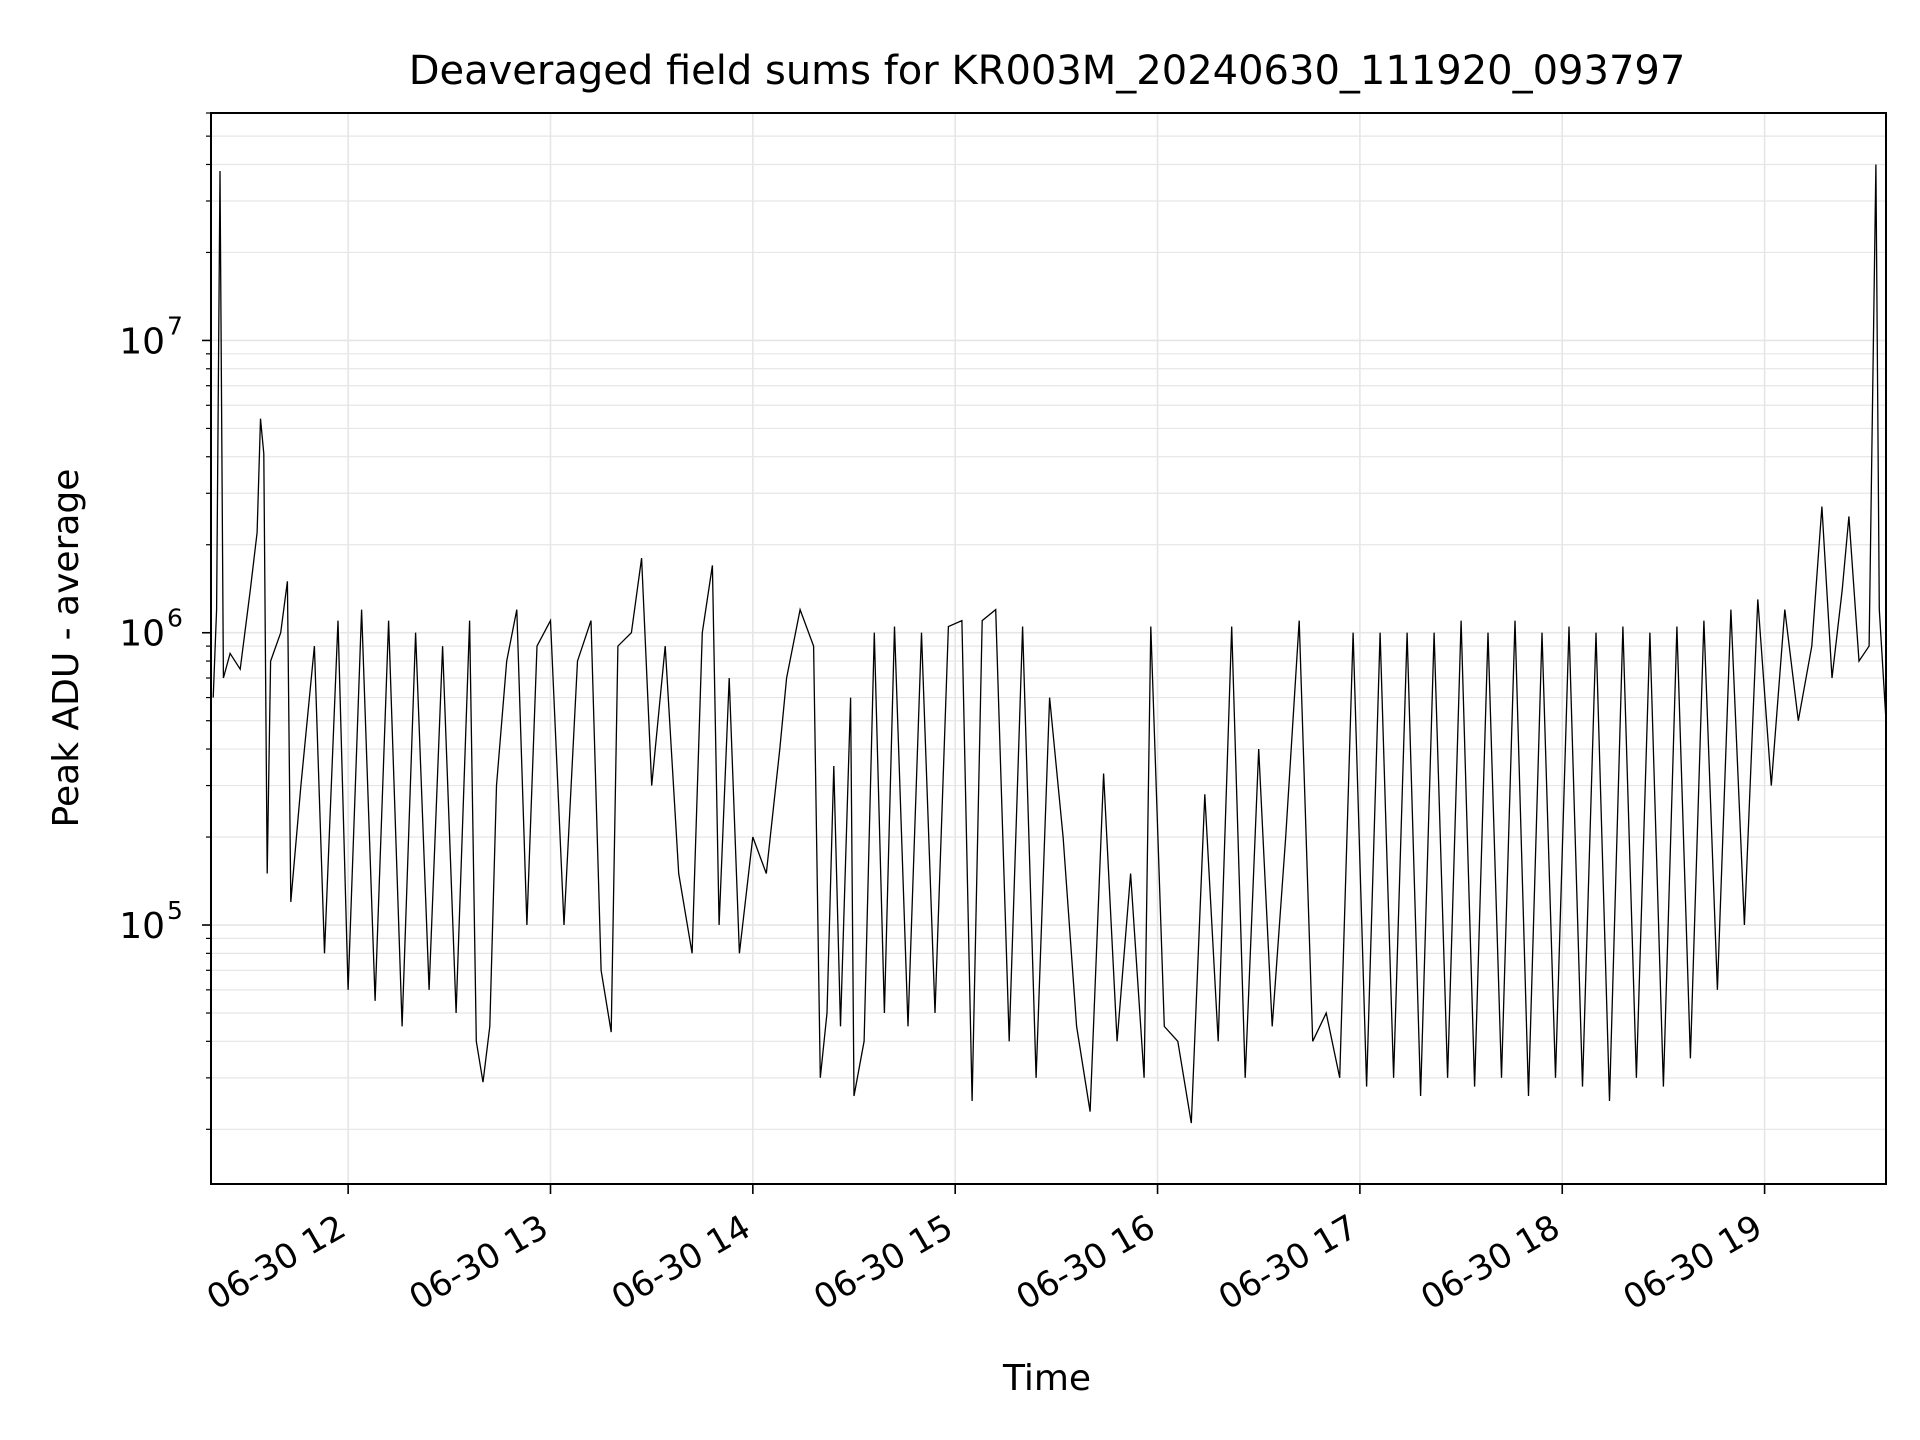 The width and height of the screenshot is (1920, 1440). I want to click on y-tick-exponent: 7, so click(175, 325).